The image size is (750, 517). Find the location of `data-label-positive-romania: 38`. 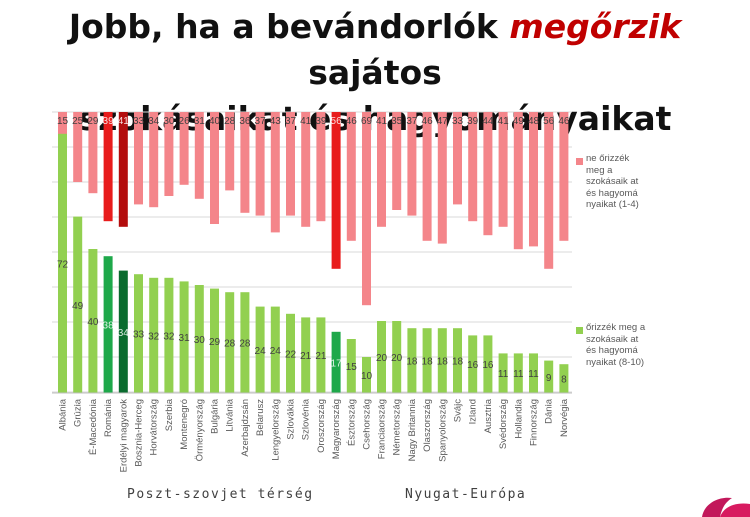

data-label-positive-romania: 38 is located at coordinates (109, 326).